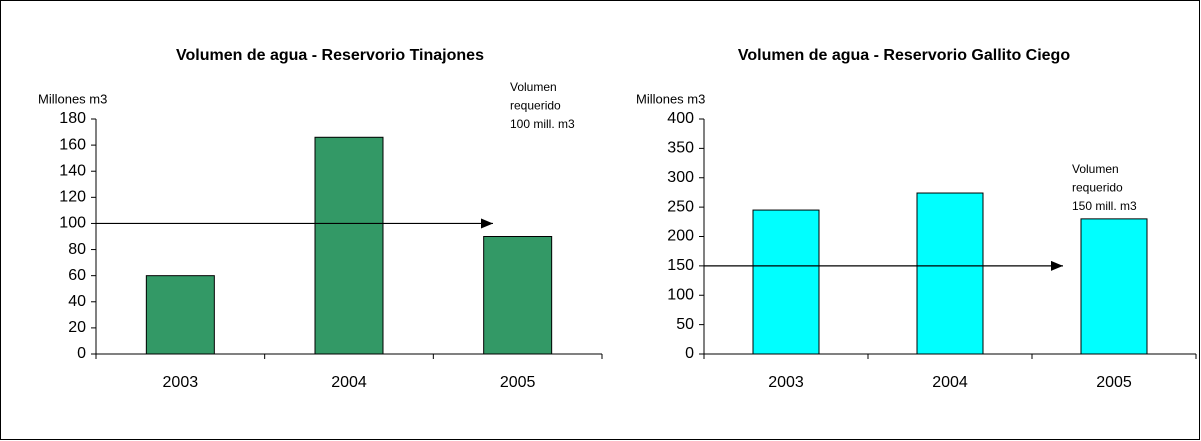 This screenshot has width=1201, height=441. What do you see at coordinates (680, 236) in the screenshot?
I see `y-tick-label: 200` at bounding box center [680, 236].